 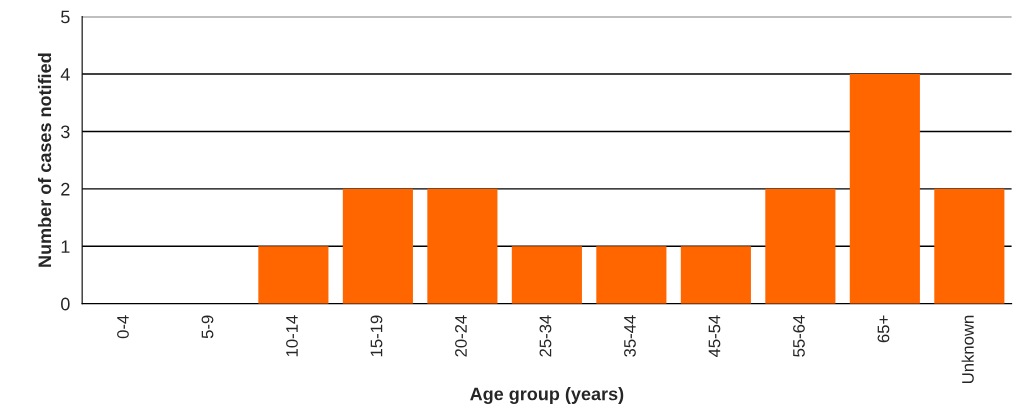 I want to click on y-tick-label: 3, so click(x=65, y=132).